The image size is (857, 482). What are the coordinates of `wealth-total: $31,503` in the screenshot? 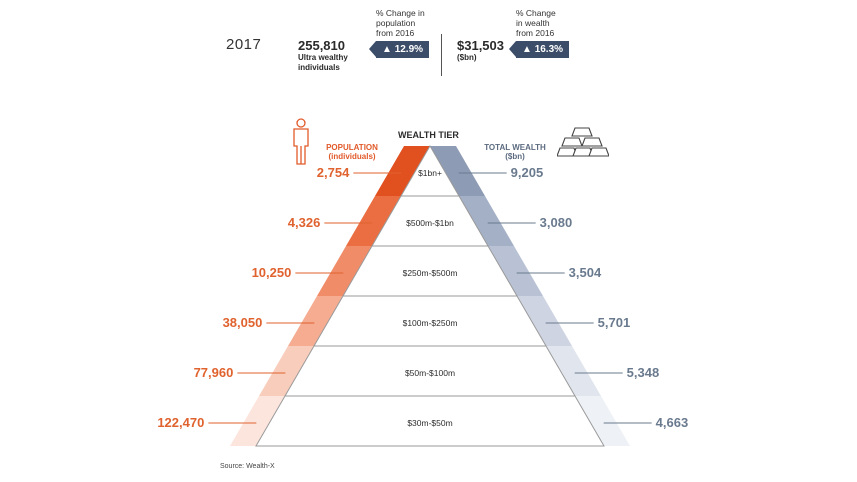 It's located at (480, 45).